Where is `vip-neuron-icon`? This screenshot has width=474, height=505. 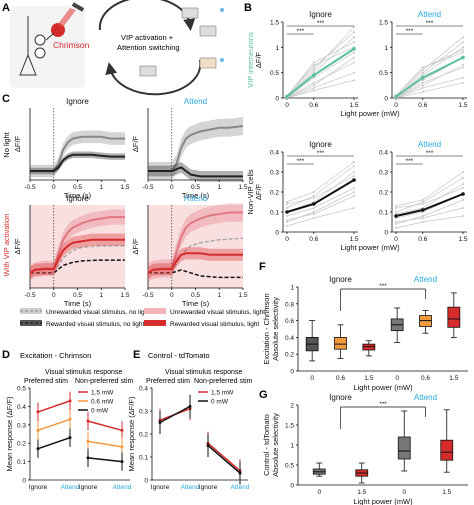
vip-neuron-icon is located at coordinates (58, 30).